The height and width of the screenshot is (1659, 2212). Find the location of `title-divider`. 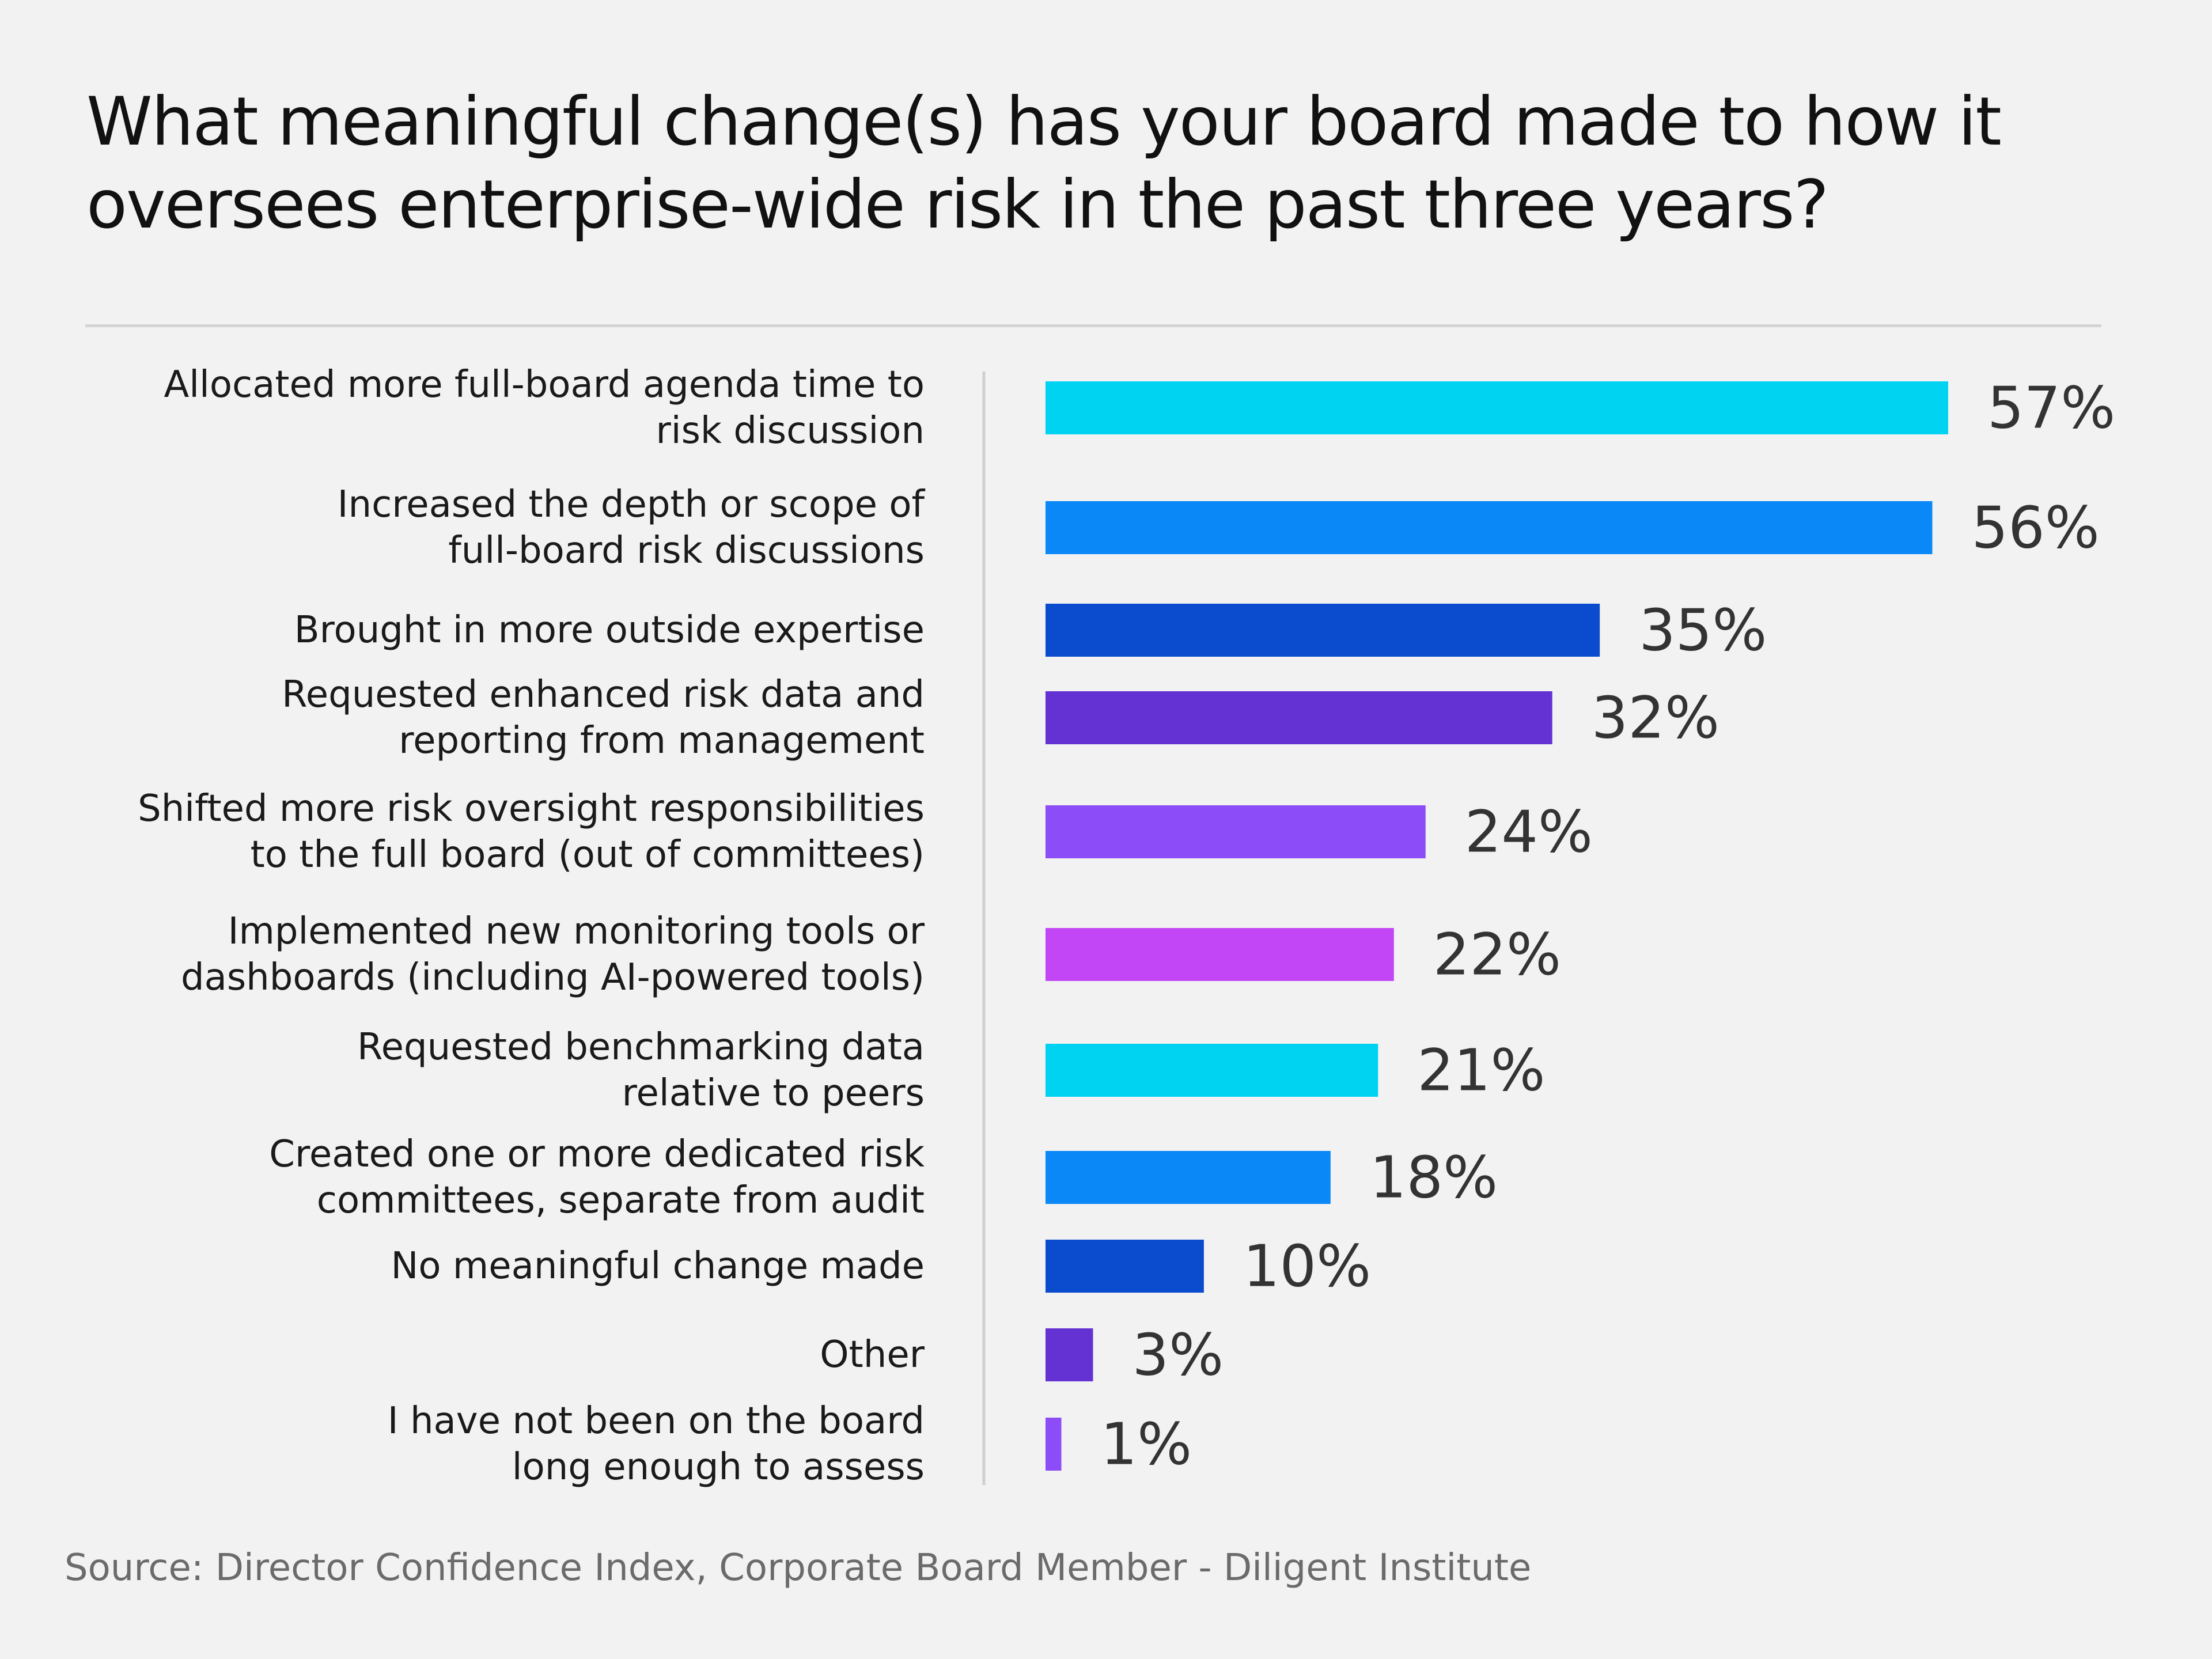

title-divider is located at coordinates (1093, 325).